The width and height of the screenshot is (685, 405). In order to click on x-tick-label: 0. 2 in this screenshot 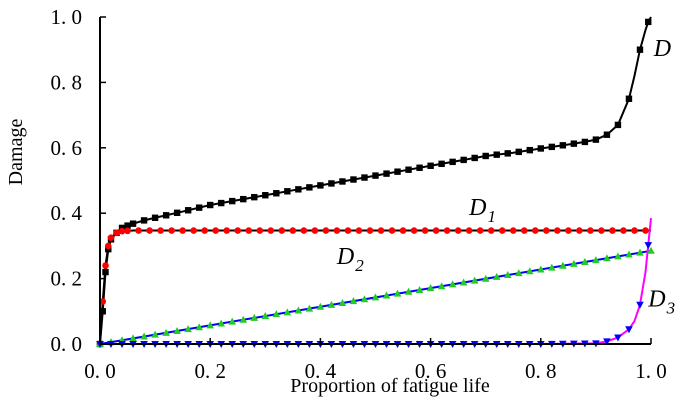, I will do `click(210, 371)`.